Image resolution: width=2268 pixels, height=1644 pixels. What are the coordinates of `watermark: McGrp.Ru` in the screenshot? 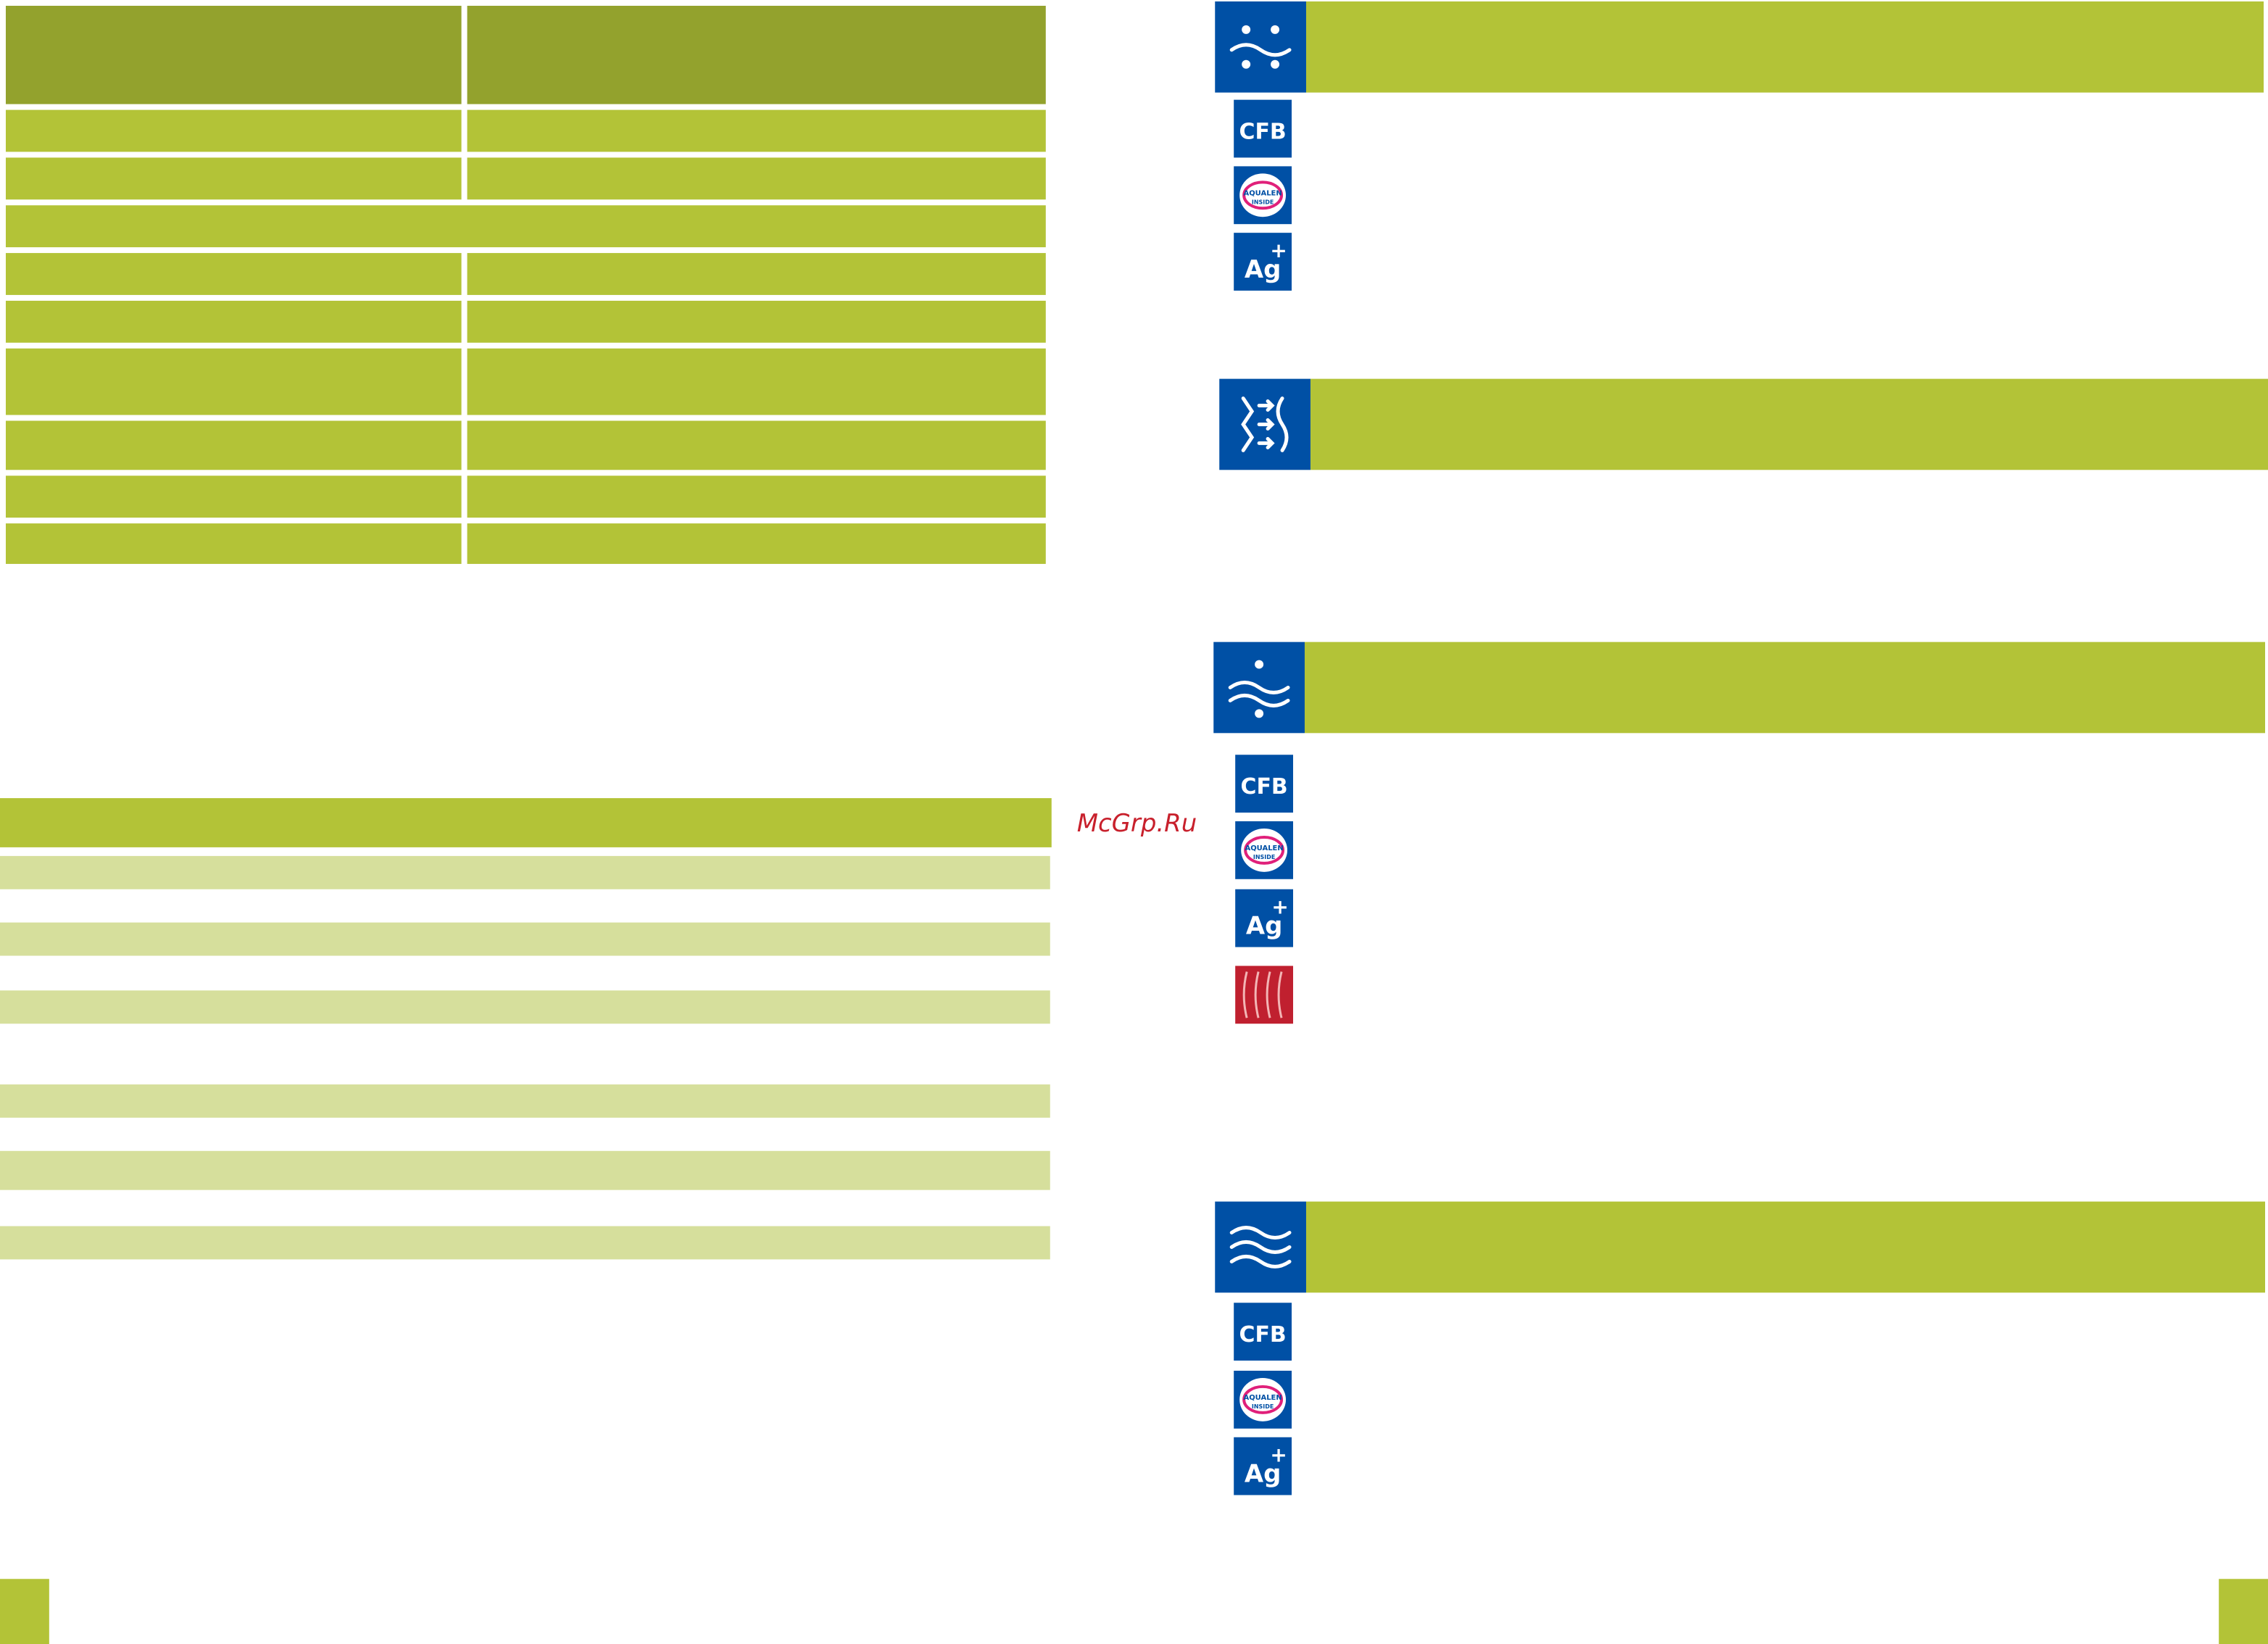 It's located at (1137, 823).